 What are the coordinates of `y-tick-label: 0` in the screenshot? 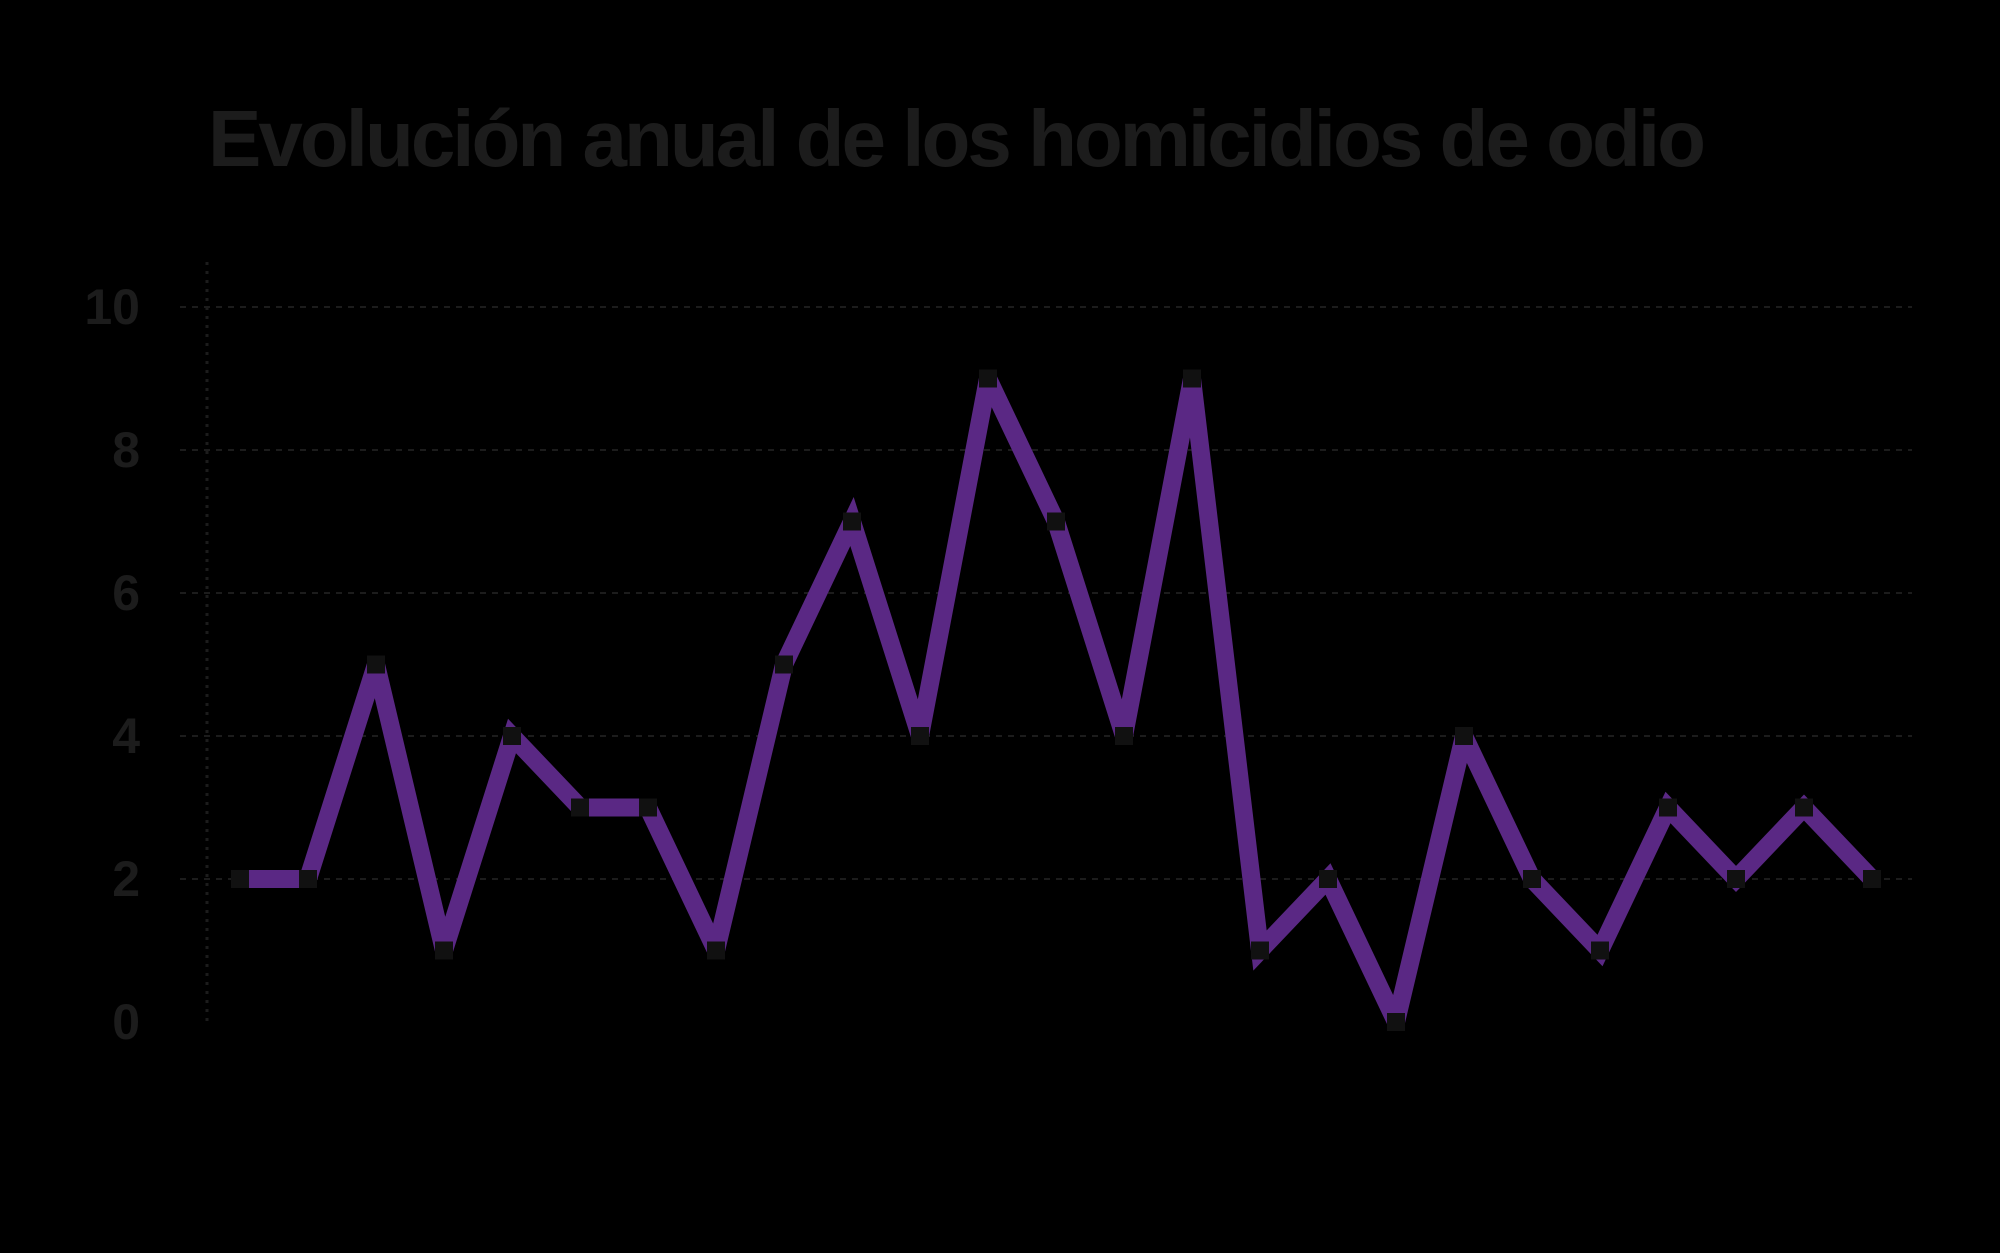 It's located at (126, 1022).